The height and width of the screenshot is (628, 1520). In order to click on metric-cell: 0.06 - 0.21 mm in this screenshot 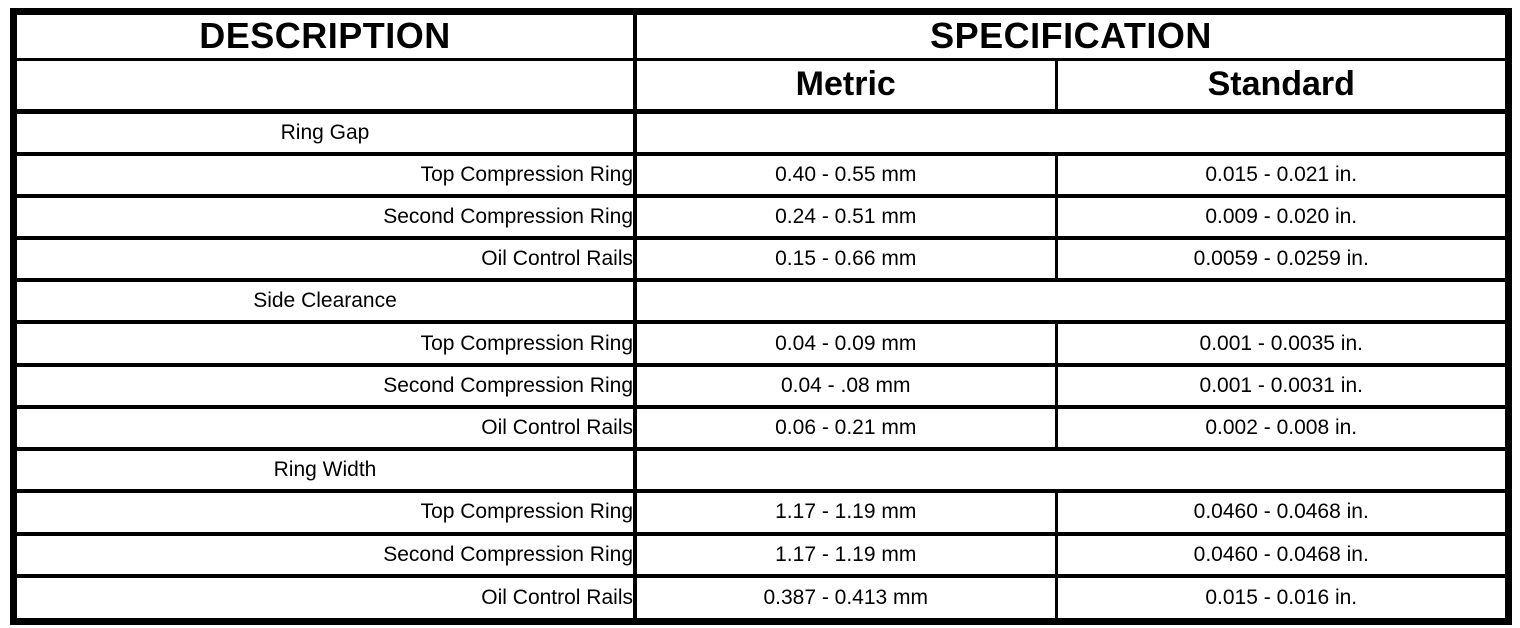, I will do `click(846, 429)`.